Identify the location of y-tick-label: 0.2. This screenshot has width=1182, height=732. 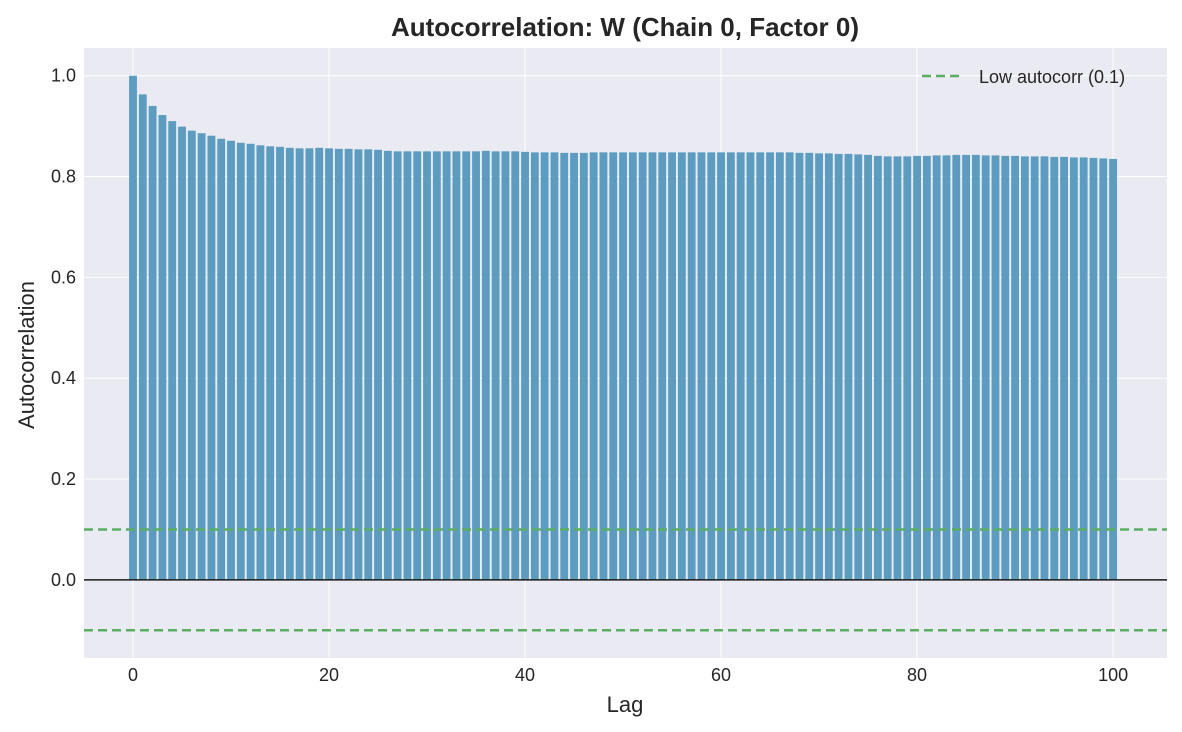
(63, 479).